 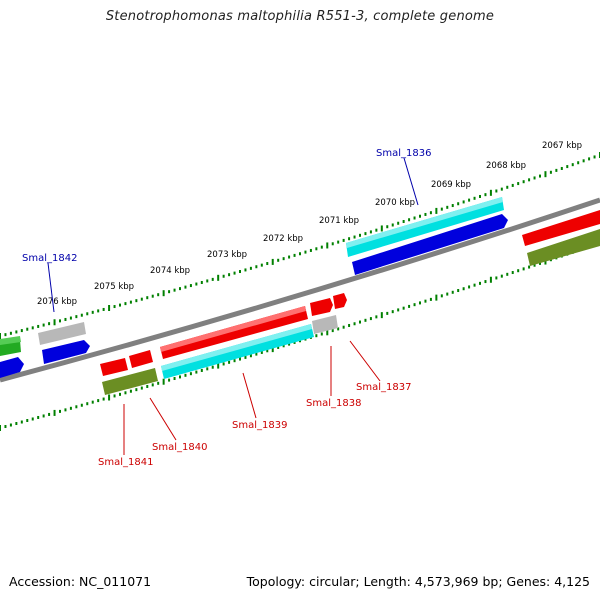 What do you see at coordinates (49, 258) in the screenshot?
I see `gene-label-smal-1842: Smal_1842` at bounding box center [49, 258].